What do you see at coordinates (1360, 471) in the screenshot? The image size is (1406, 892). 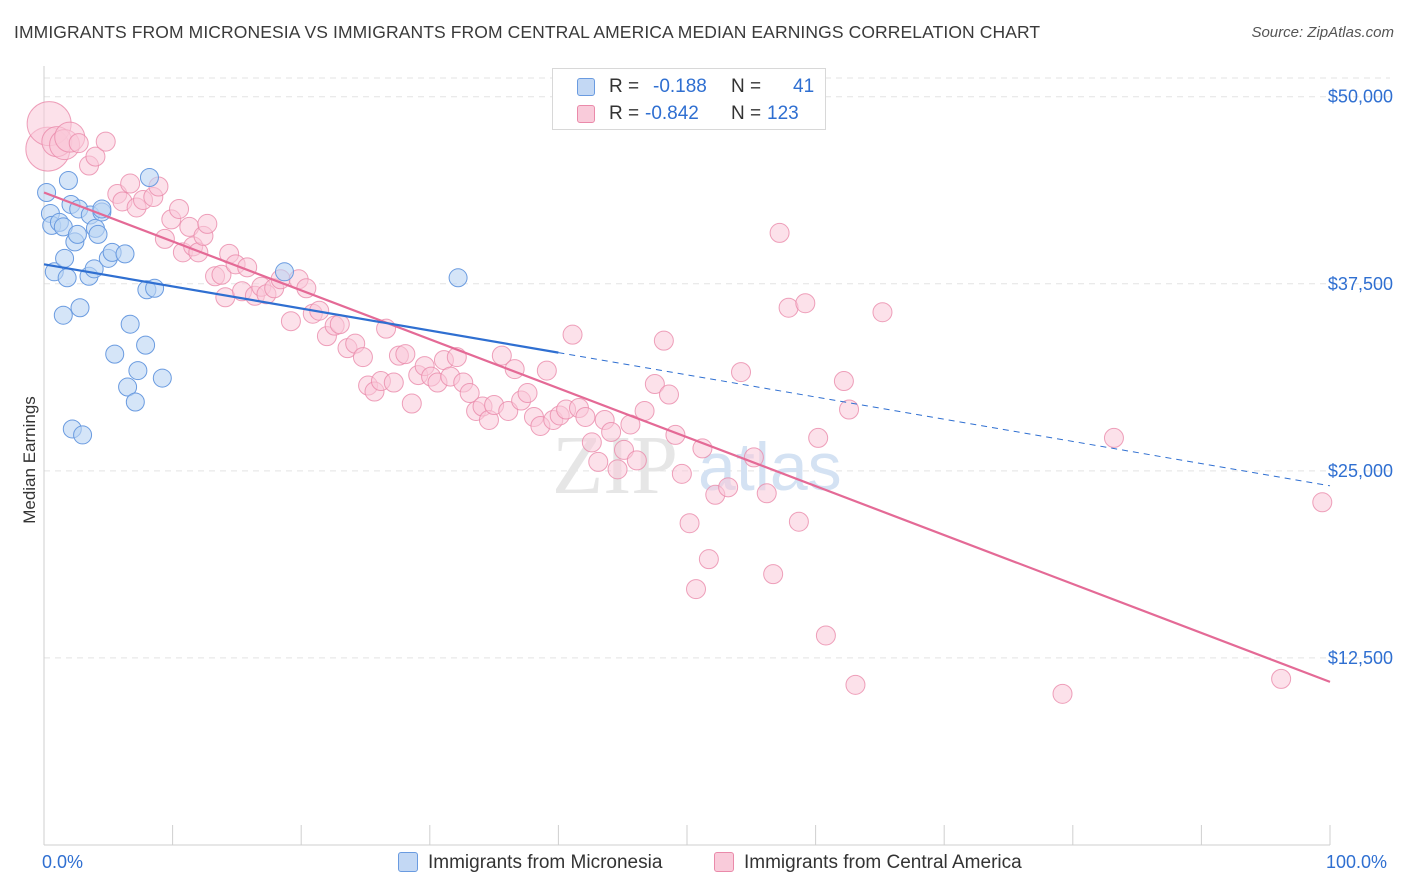 I see `y-tick-label: $25,000` at bounding box center [1360, 471].